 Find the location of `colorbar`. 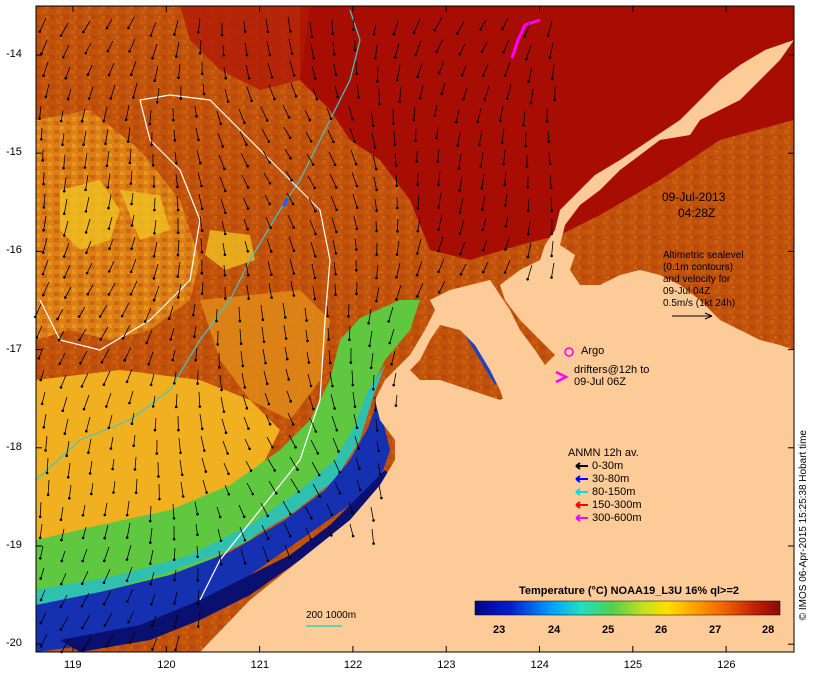

colorbar is located at coordinates (627, 608).